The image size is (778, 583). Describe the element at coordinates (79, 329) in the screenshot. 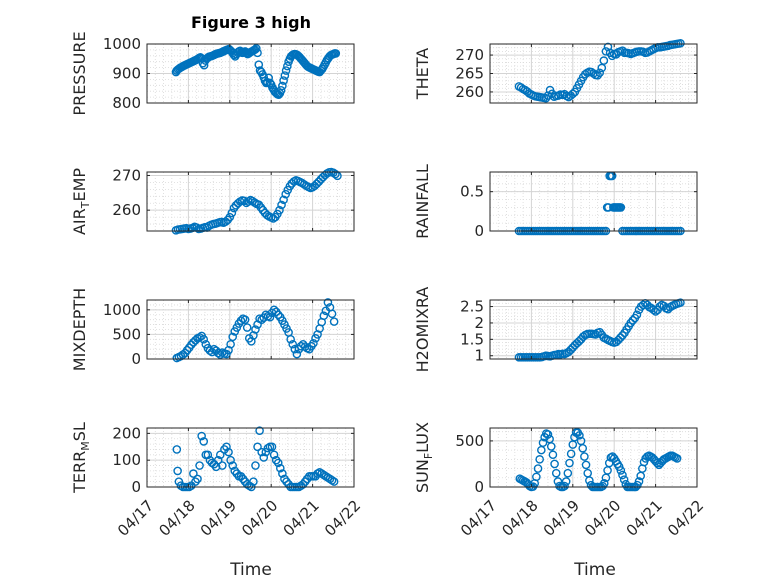

I see `y-axis-label: MIXDEPTH` at that location.